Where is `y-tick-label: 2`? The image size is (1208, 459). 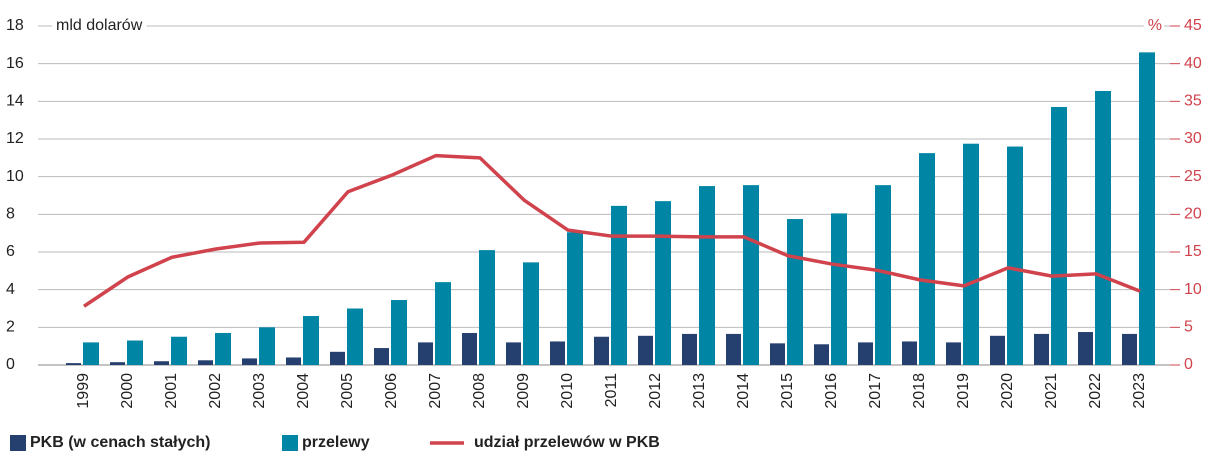
y-tick-label: 2 is located at coordinates (10, 327).